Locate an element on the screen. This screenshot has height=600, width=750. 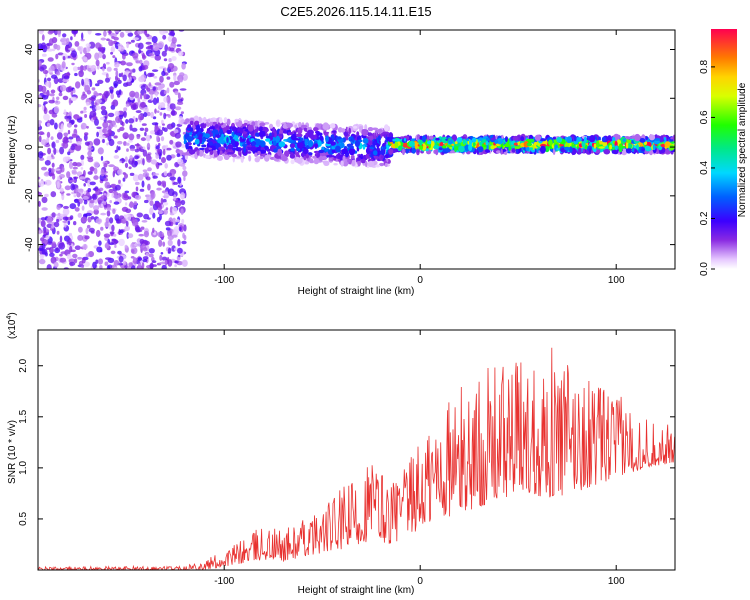
snr-y-multiplier: (x104) is located at coordinates (12, 325).